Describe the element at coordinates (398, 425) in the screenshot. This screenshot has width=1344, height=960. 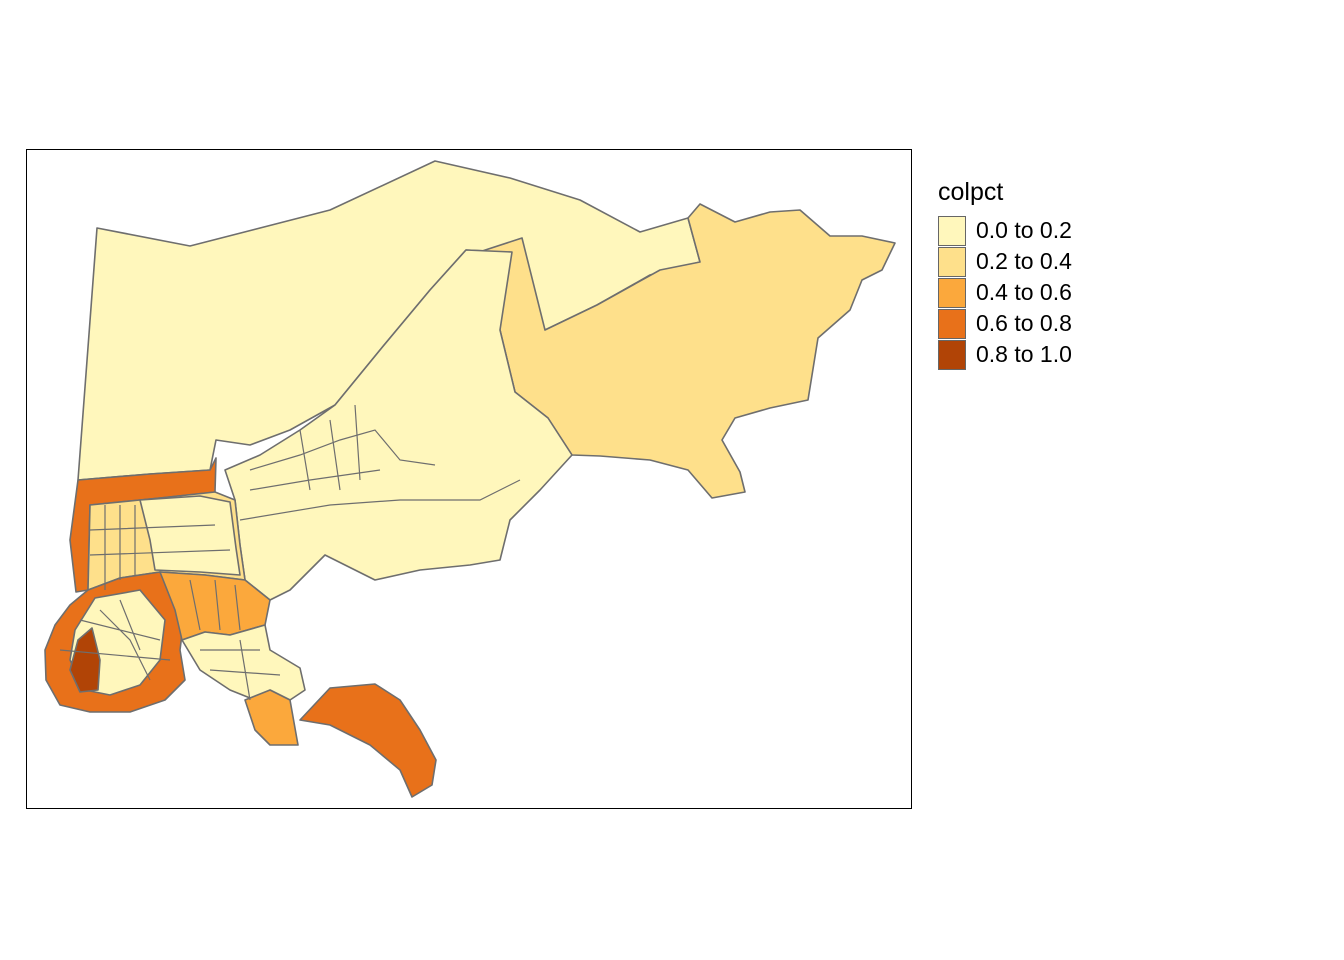
I see `region-central-strips` at that location.